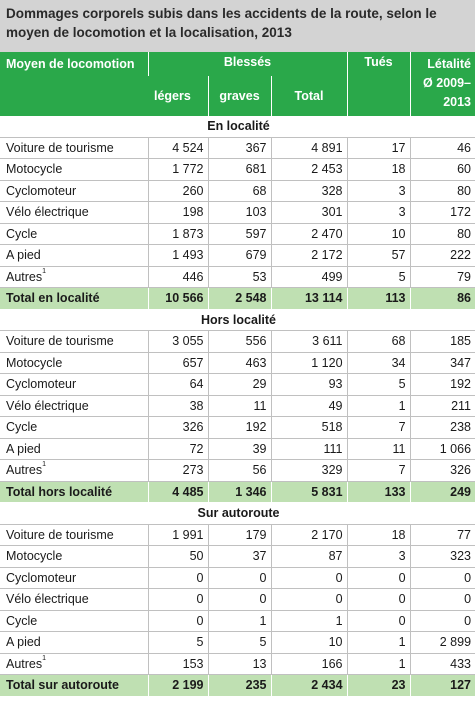 The width and height of the screenshot is (475, 702). What do you see at coordinates (24, 276) in the screenshot?
I see `row-label-text: Autres` at bounding box center [24, 276].